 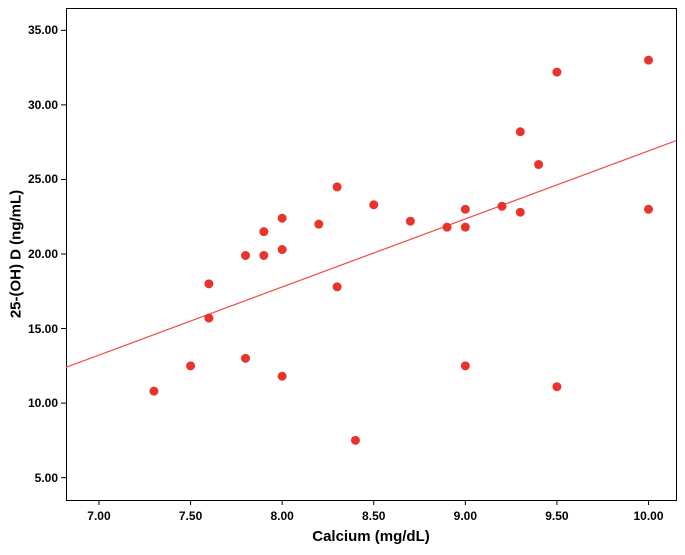 What do you see at coordinates (42, 403) in the screenshot?
I see `y-tick-label: 10.00` at bounding box center [42, 403].